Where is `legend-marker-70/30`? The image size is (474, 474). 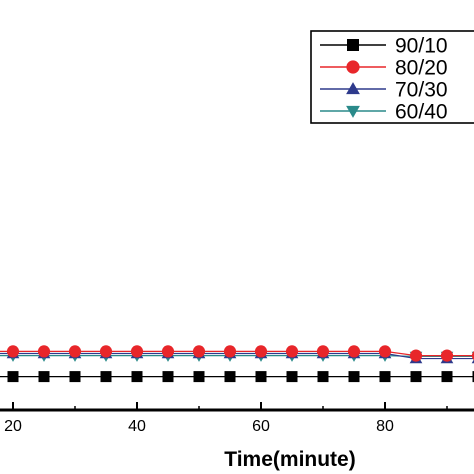 legend-marker-70/30 is located at coordinates (353, 88).